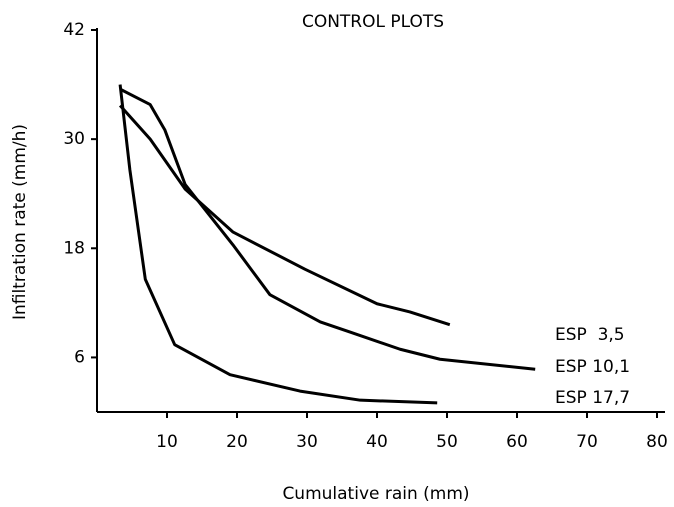 This screenshot has height=507, width=674. Describe the element at coordinates (79, 357) in the screenshot. I see `y-tick-label: 6` at that location.